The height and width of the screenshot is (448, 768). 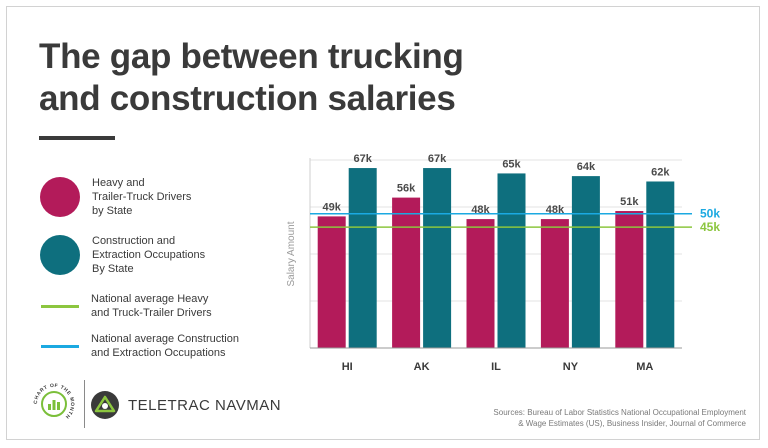 I want to click on reference-label-50k: 50k, so click(x=710, y=214).